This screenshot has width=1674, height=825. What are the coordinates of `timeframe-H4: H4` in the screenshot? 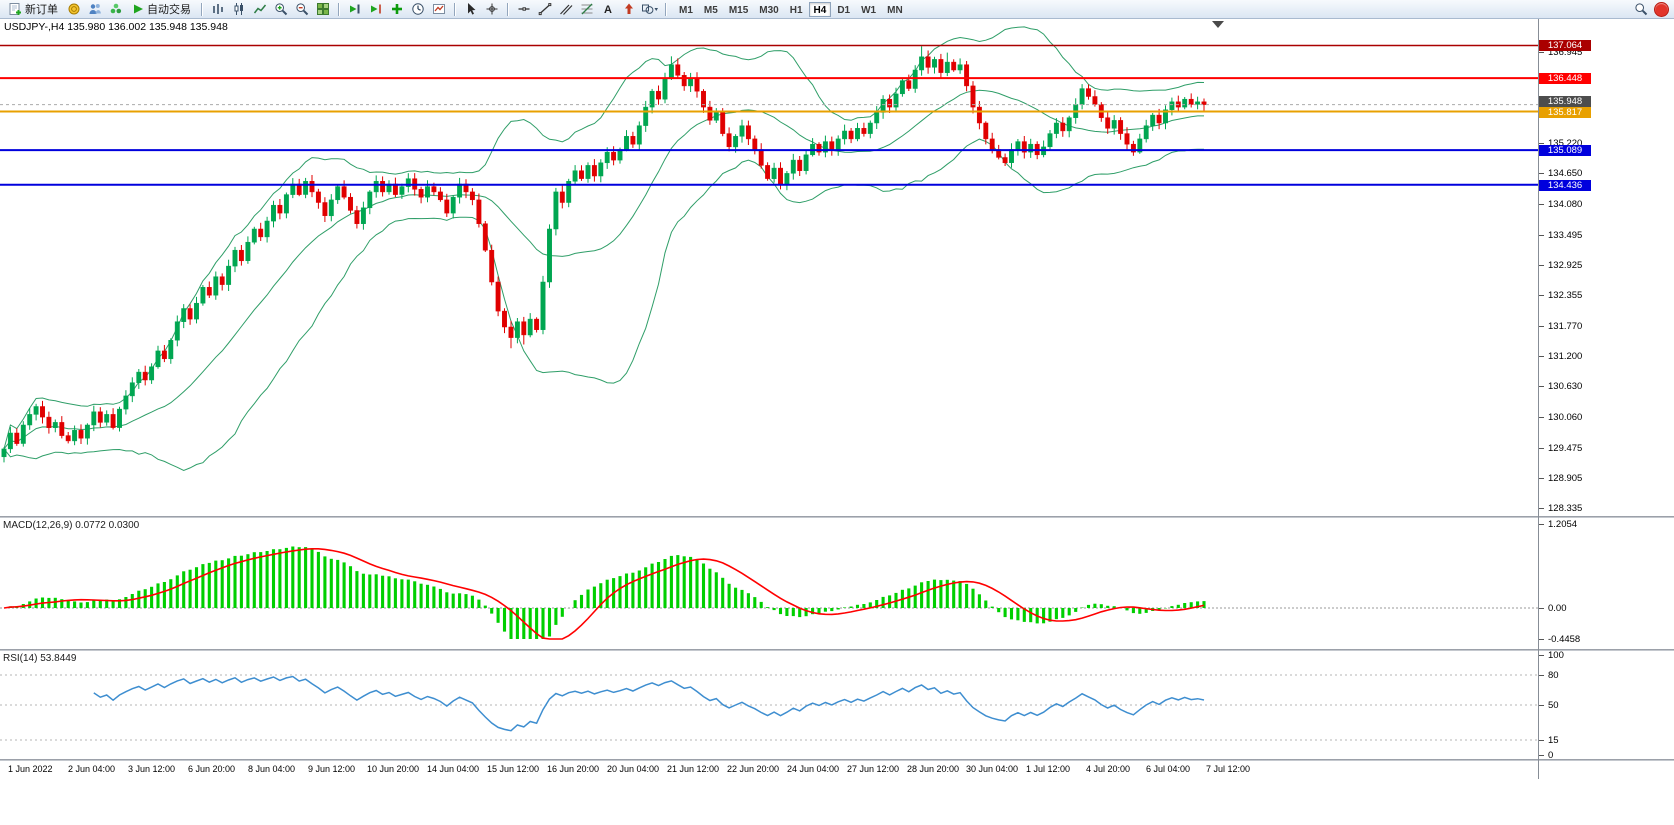 It's located at (820, 9).